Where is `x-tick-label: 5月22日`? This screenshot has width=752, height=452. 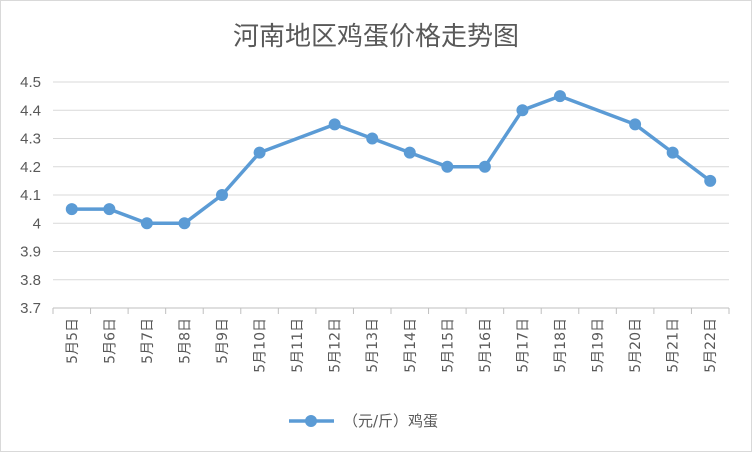
x-tick-label: 5月22日 is located at coordinates (711, 345).